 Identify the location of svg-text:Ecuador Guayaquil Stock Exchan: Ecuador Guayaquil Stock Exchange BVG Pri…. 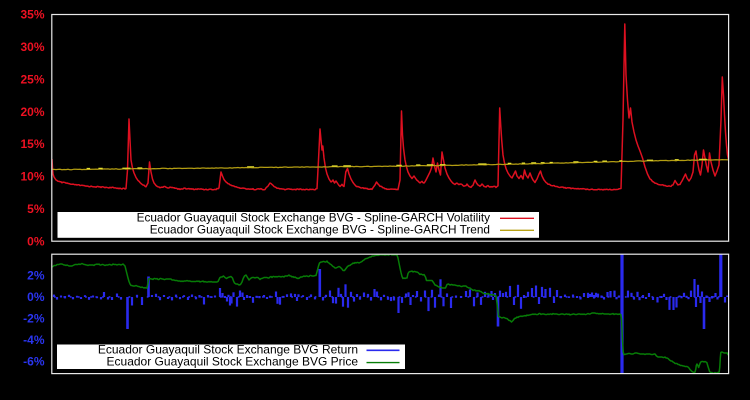
(233, 361).